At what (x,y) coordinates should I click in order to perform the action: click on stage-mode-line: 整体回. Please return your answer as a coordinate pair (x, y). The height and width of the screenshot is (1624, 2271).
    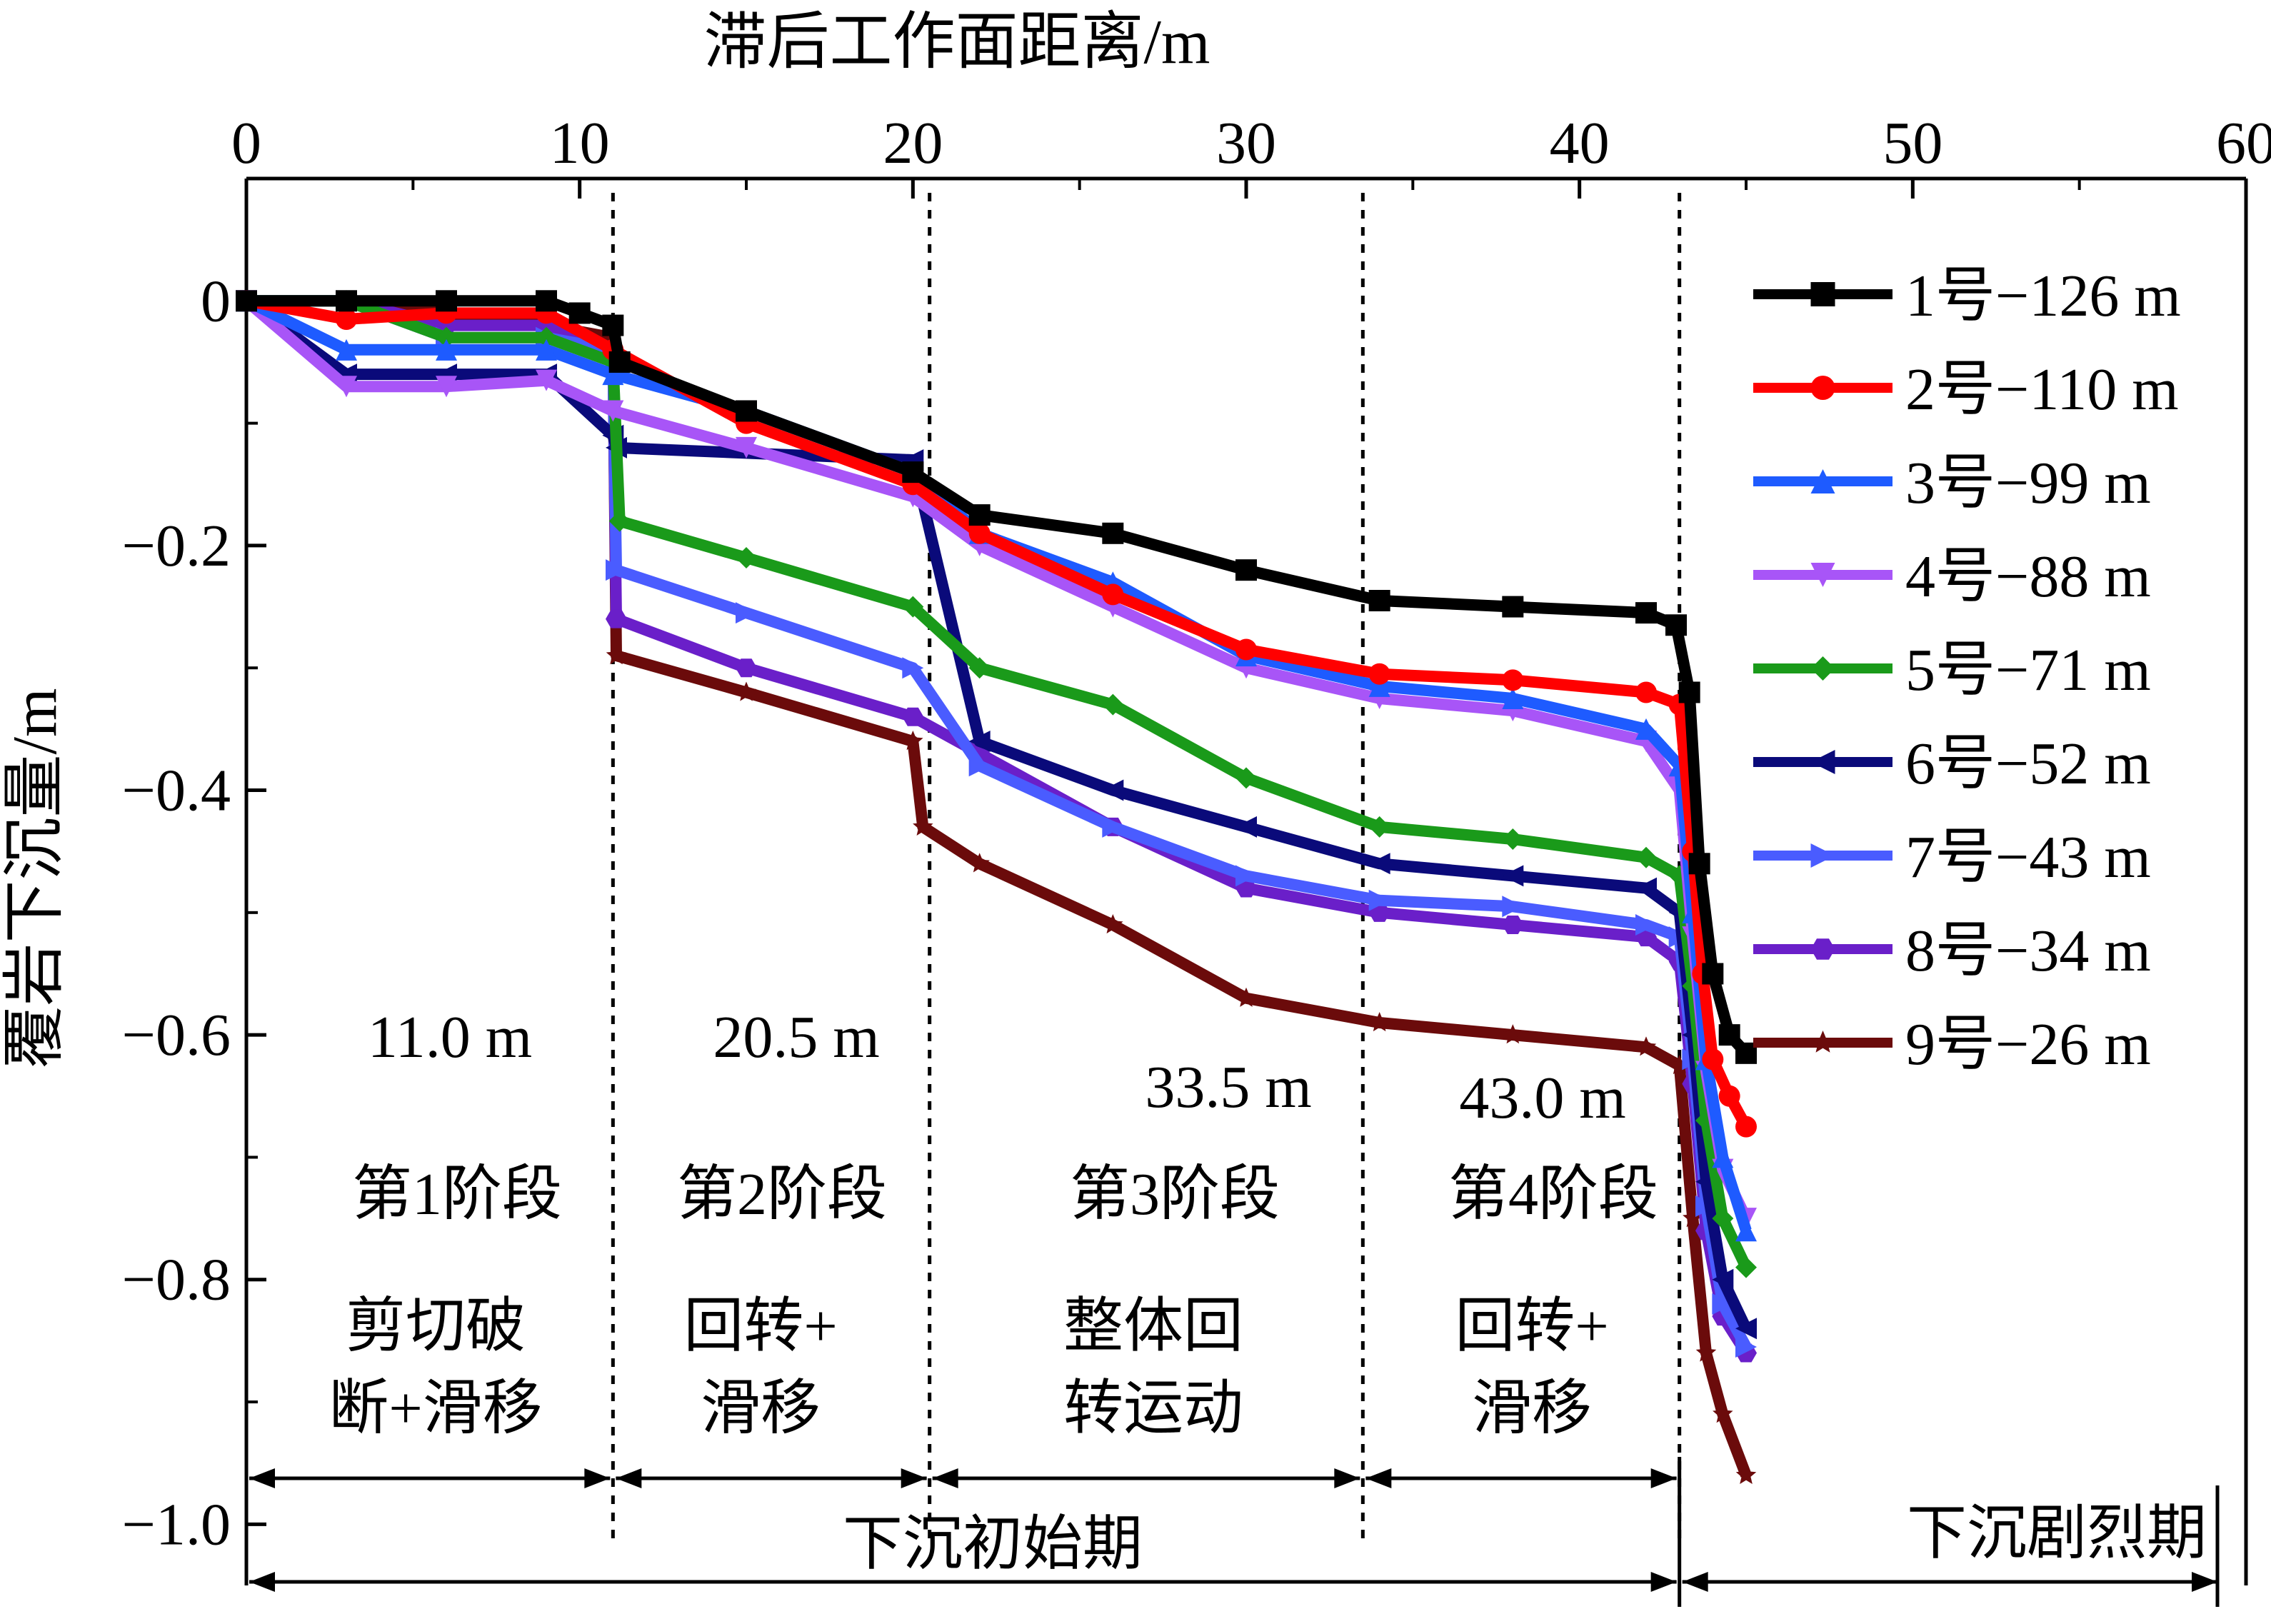
    Looking at the image, I should click on (1153, 1326).